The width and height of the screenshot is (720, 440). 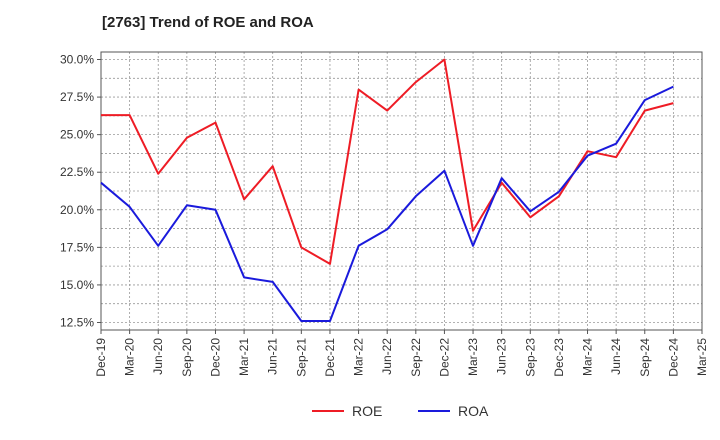 I want to click on x-tick-label: Jun-24, so click(x=616, y=356).